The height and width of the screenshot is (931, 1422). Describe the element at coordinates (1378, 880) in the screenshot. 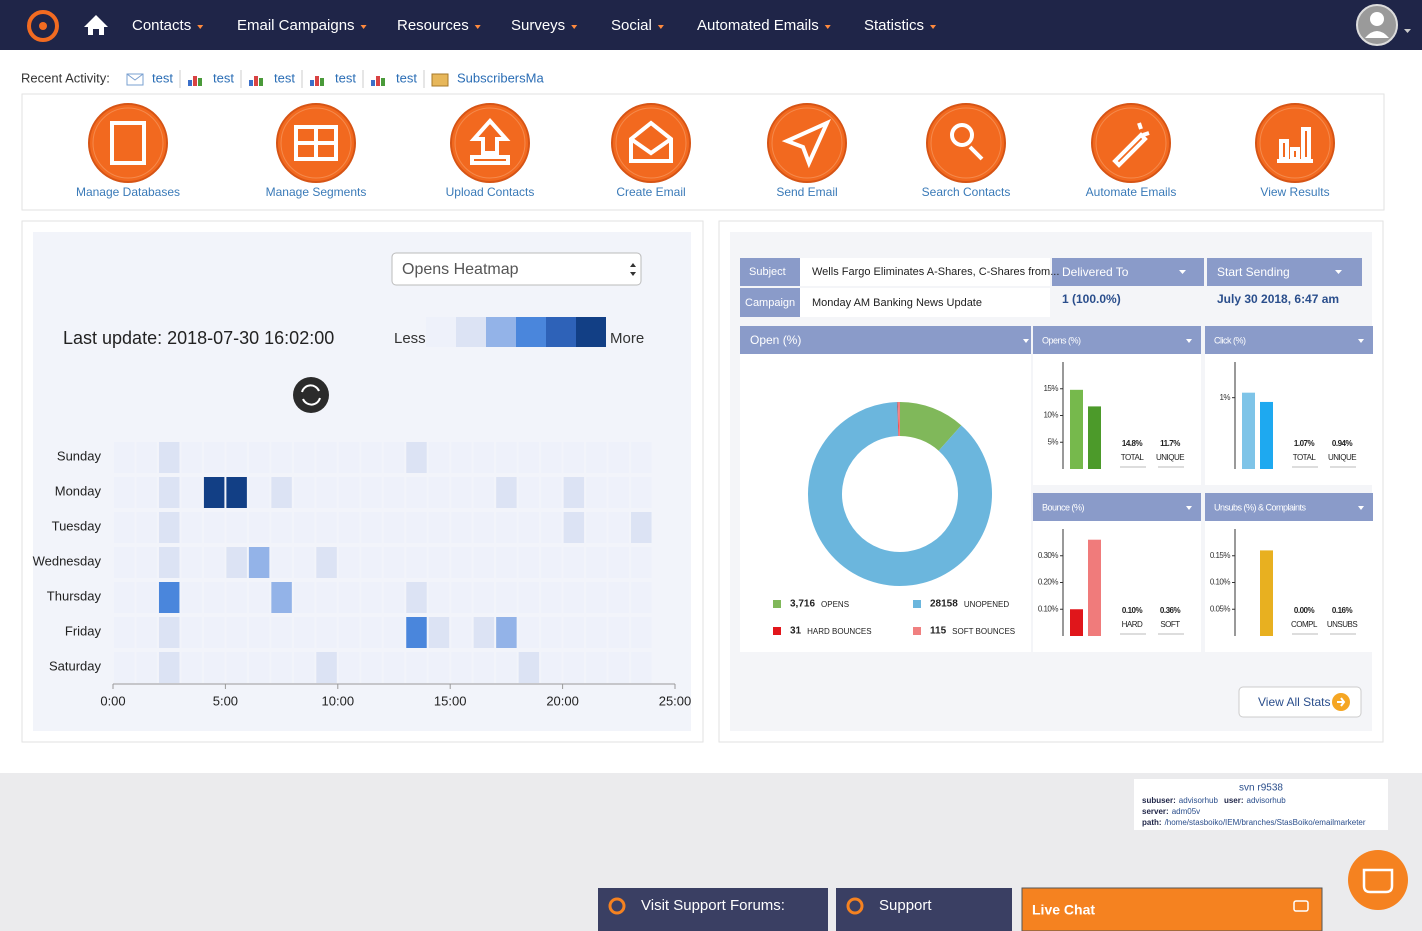

I see `chat-bubble` at that location.